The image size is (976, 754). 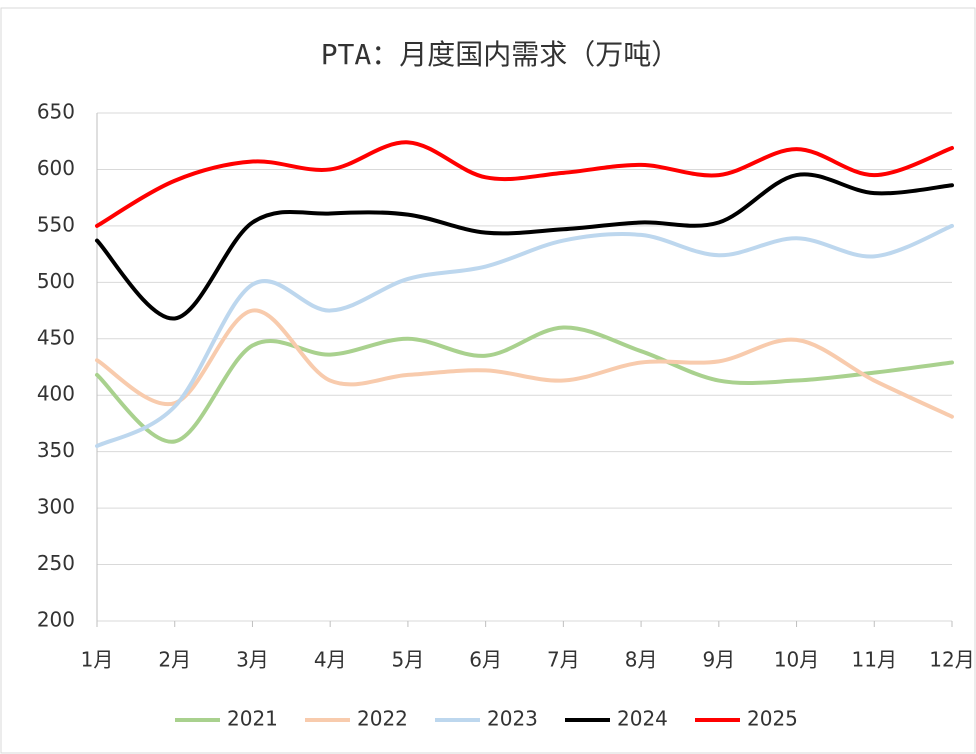 What do you see at coordinates (874, 660) in the screenshot?
I see `x-tick-label: 11月` at bounding box center [874, 660].